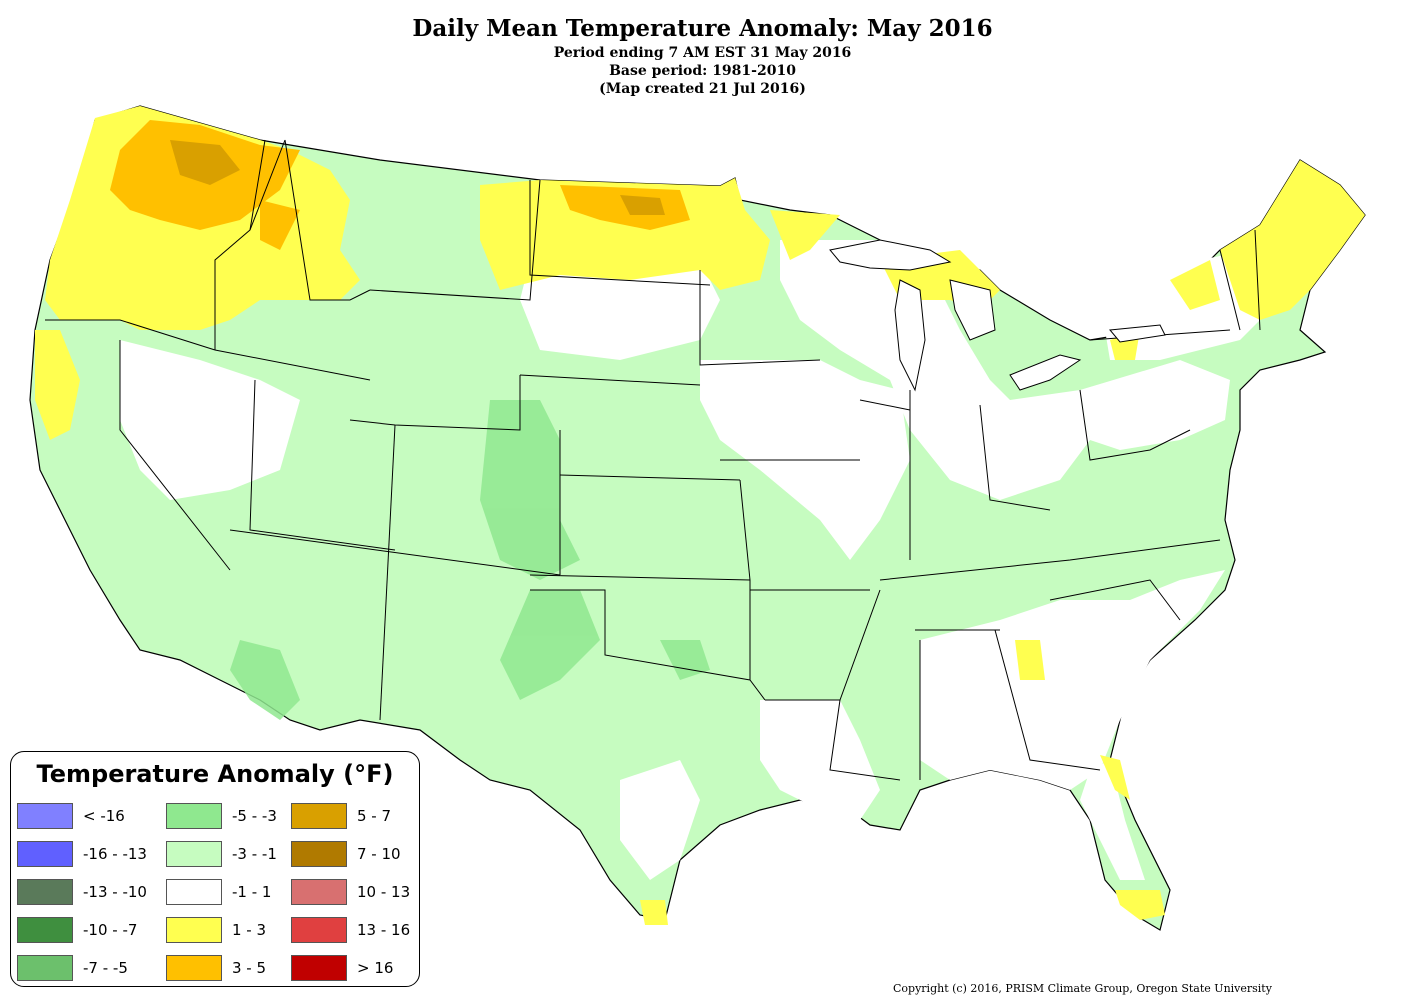  I want to click on legend-label: 13 - 16, so click(384, 930).